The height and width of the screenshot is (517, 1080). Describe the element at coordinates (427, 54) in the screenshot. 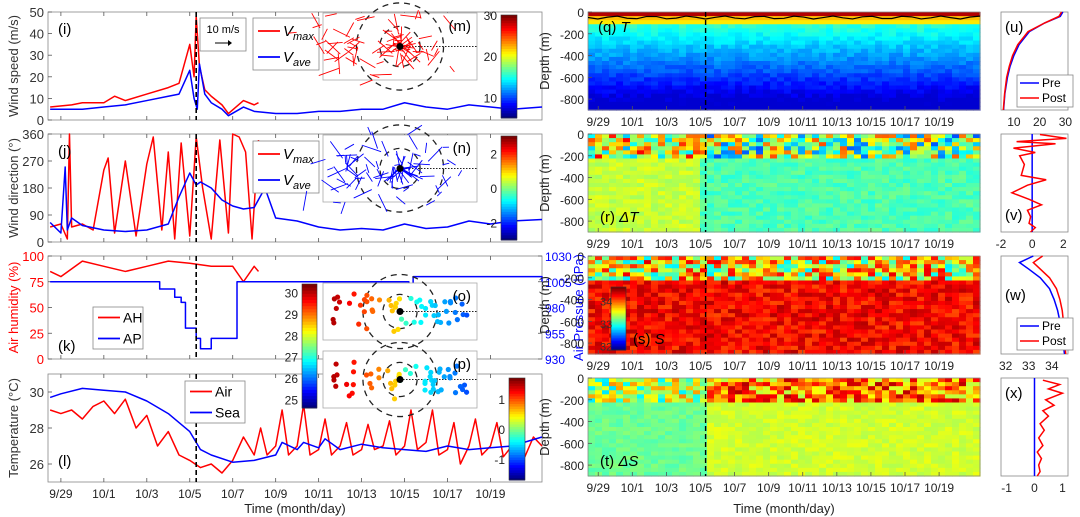

I see `wind-vector` at that location.